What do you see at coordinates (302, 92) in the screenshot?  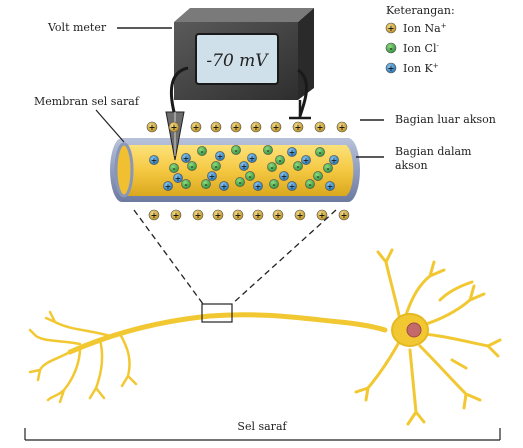 I see `probe-wire-right` at bounding box center [302, 92].